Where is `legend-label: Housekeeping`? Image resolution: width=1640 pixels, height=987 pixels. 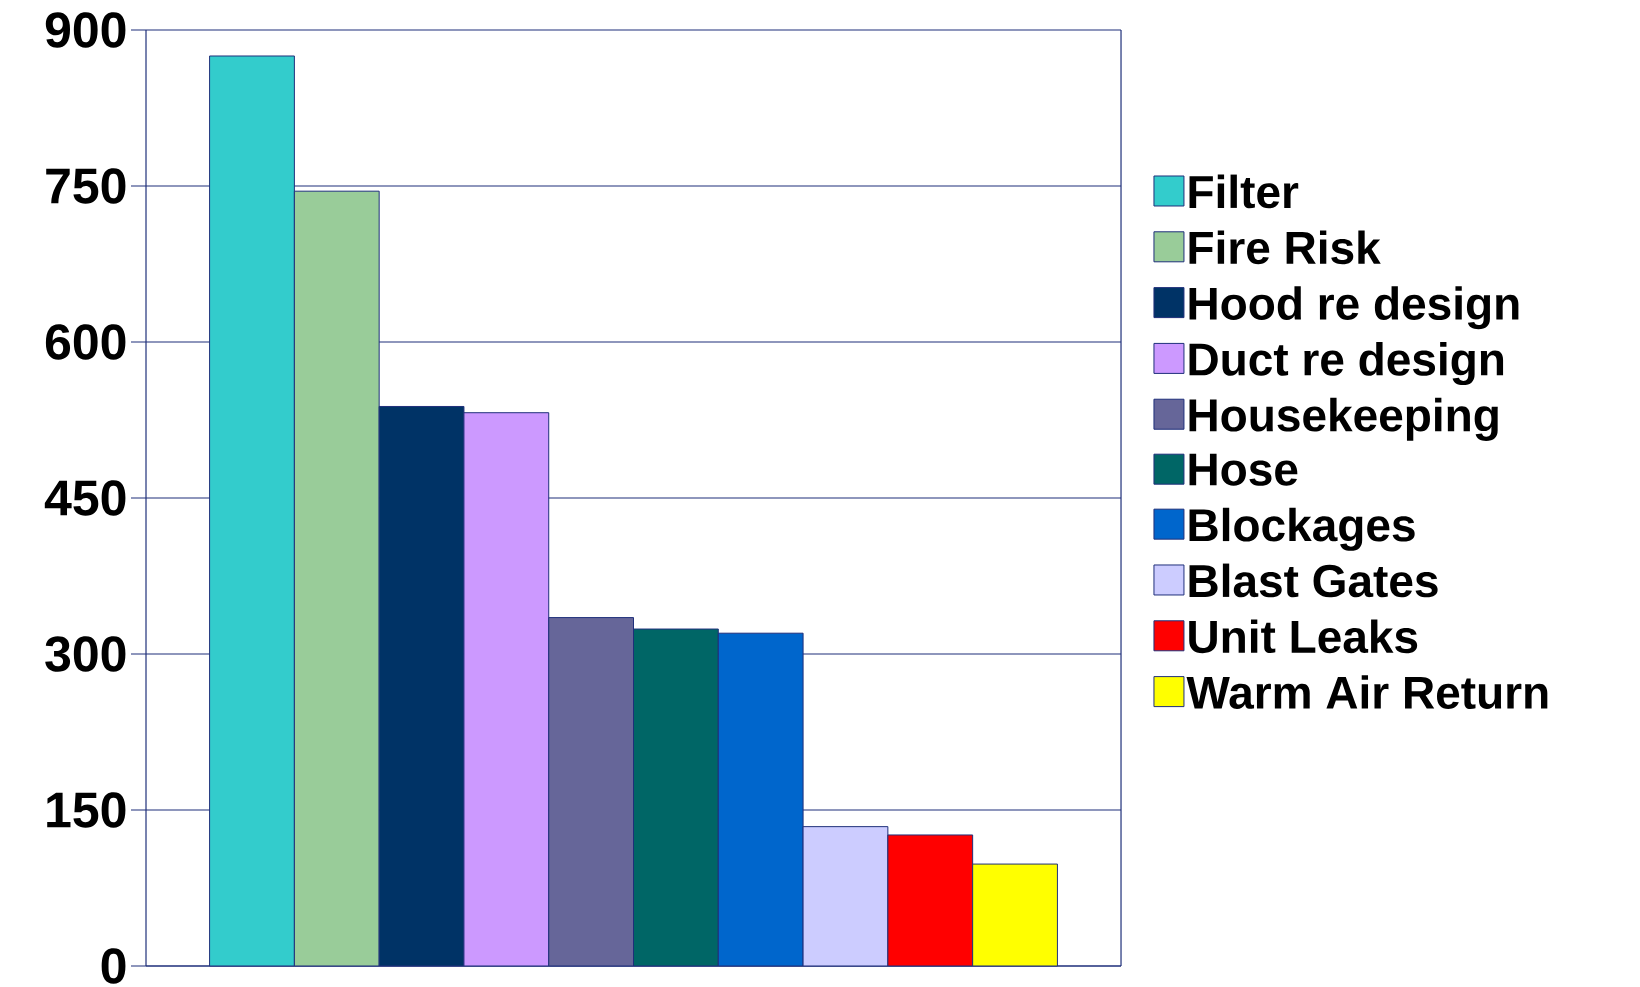
legend-label: Housekeeping is located at coordinates (1343, 419).